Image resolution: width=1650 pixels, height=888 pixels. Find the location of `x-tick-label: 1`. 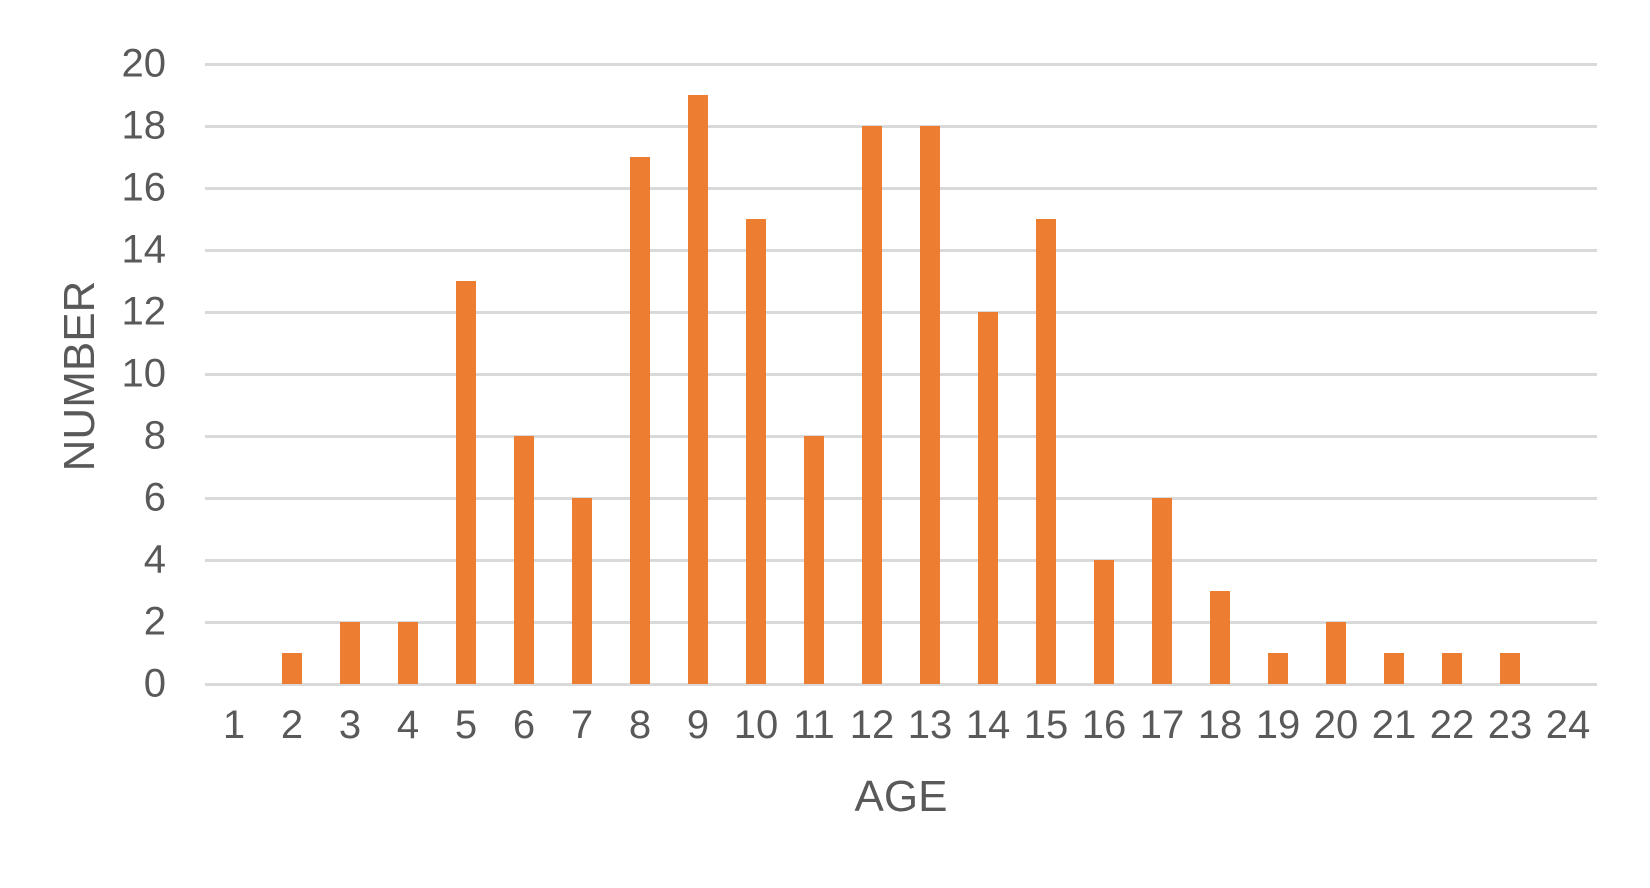

x-tick-label: 1 is located at coordinates (234, 725).